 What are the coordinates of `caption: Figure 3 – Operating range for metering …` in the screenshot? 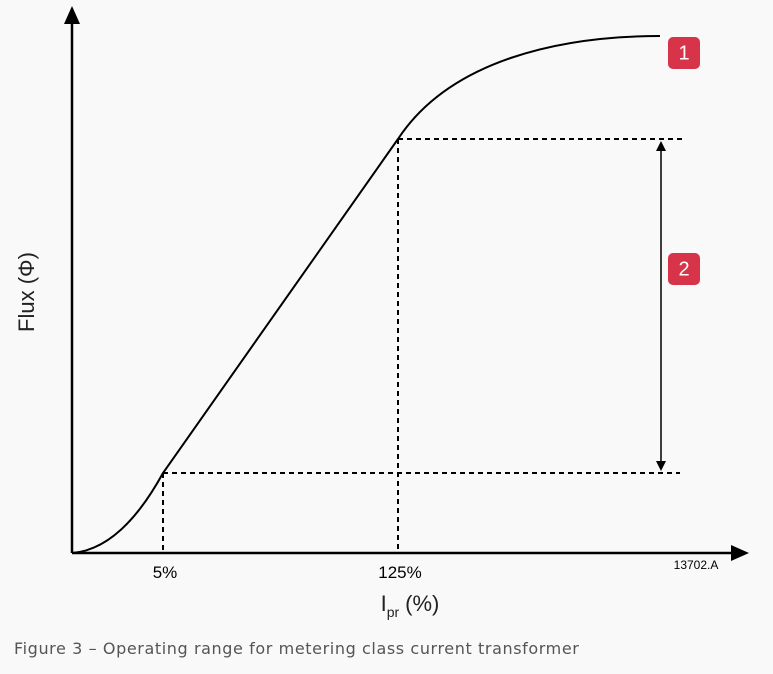 It's located at (296, 648).